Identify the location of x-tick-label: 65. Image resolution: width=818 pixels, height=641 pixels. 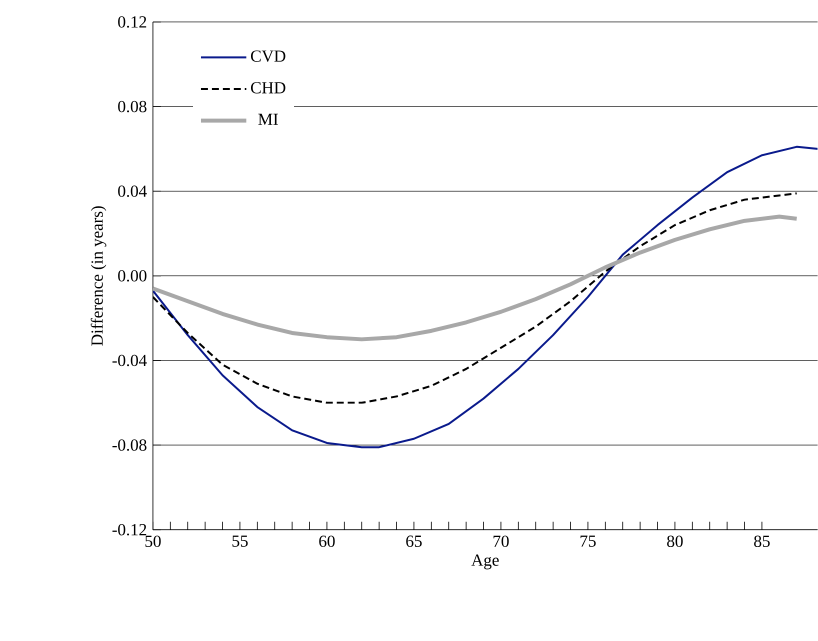
(414, 542).